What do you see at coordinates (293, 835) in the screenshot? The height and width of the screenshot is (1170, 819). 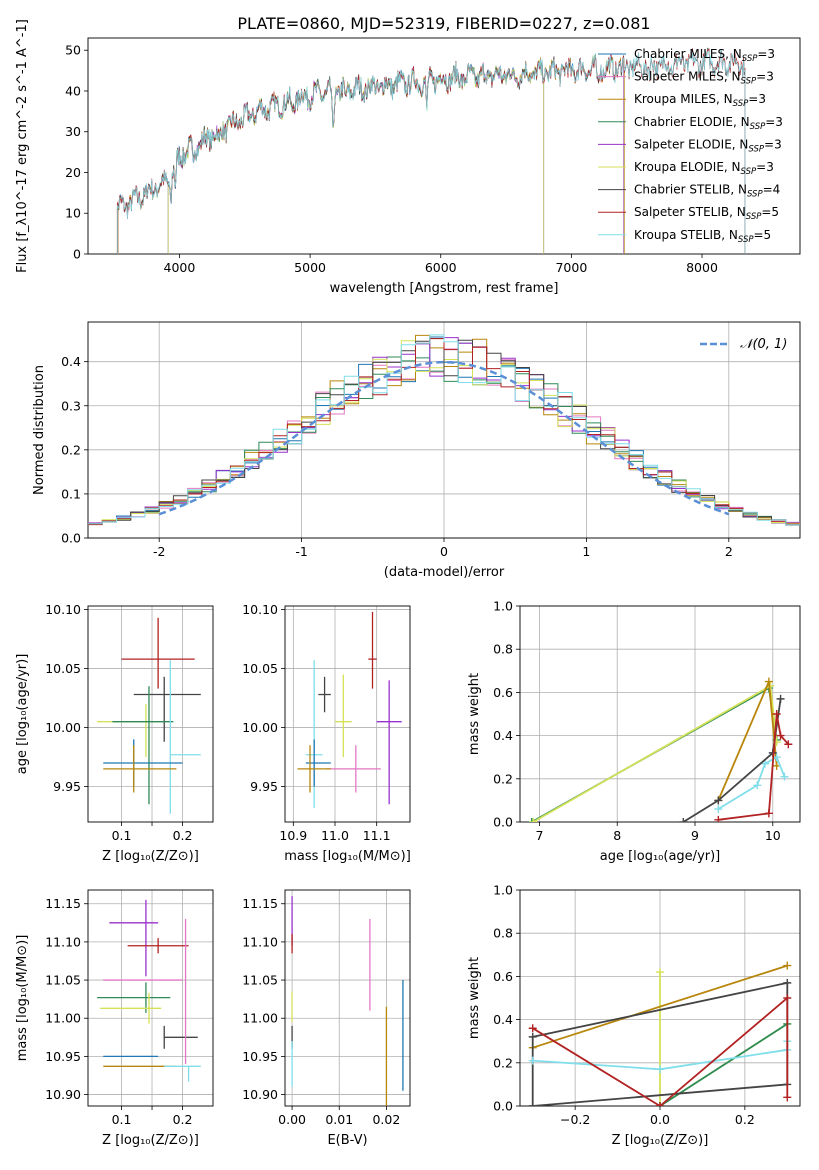 I see `x-tick-label: 10.9` at bounding box center [293, 835].